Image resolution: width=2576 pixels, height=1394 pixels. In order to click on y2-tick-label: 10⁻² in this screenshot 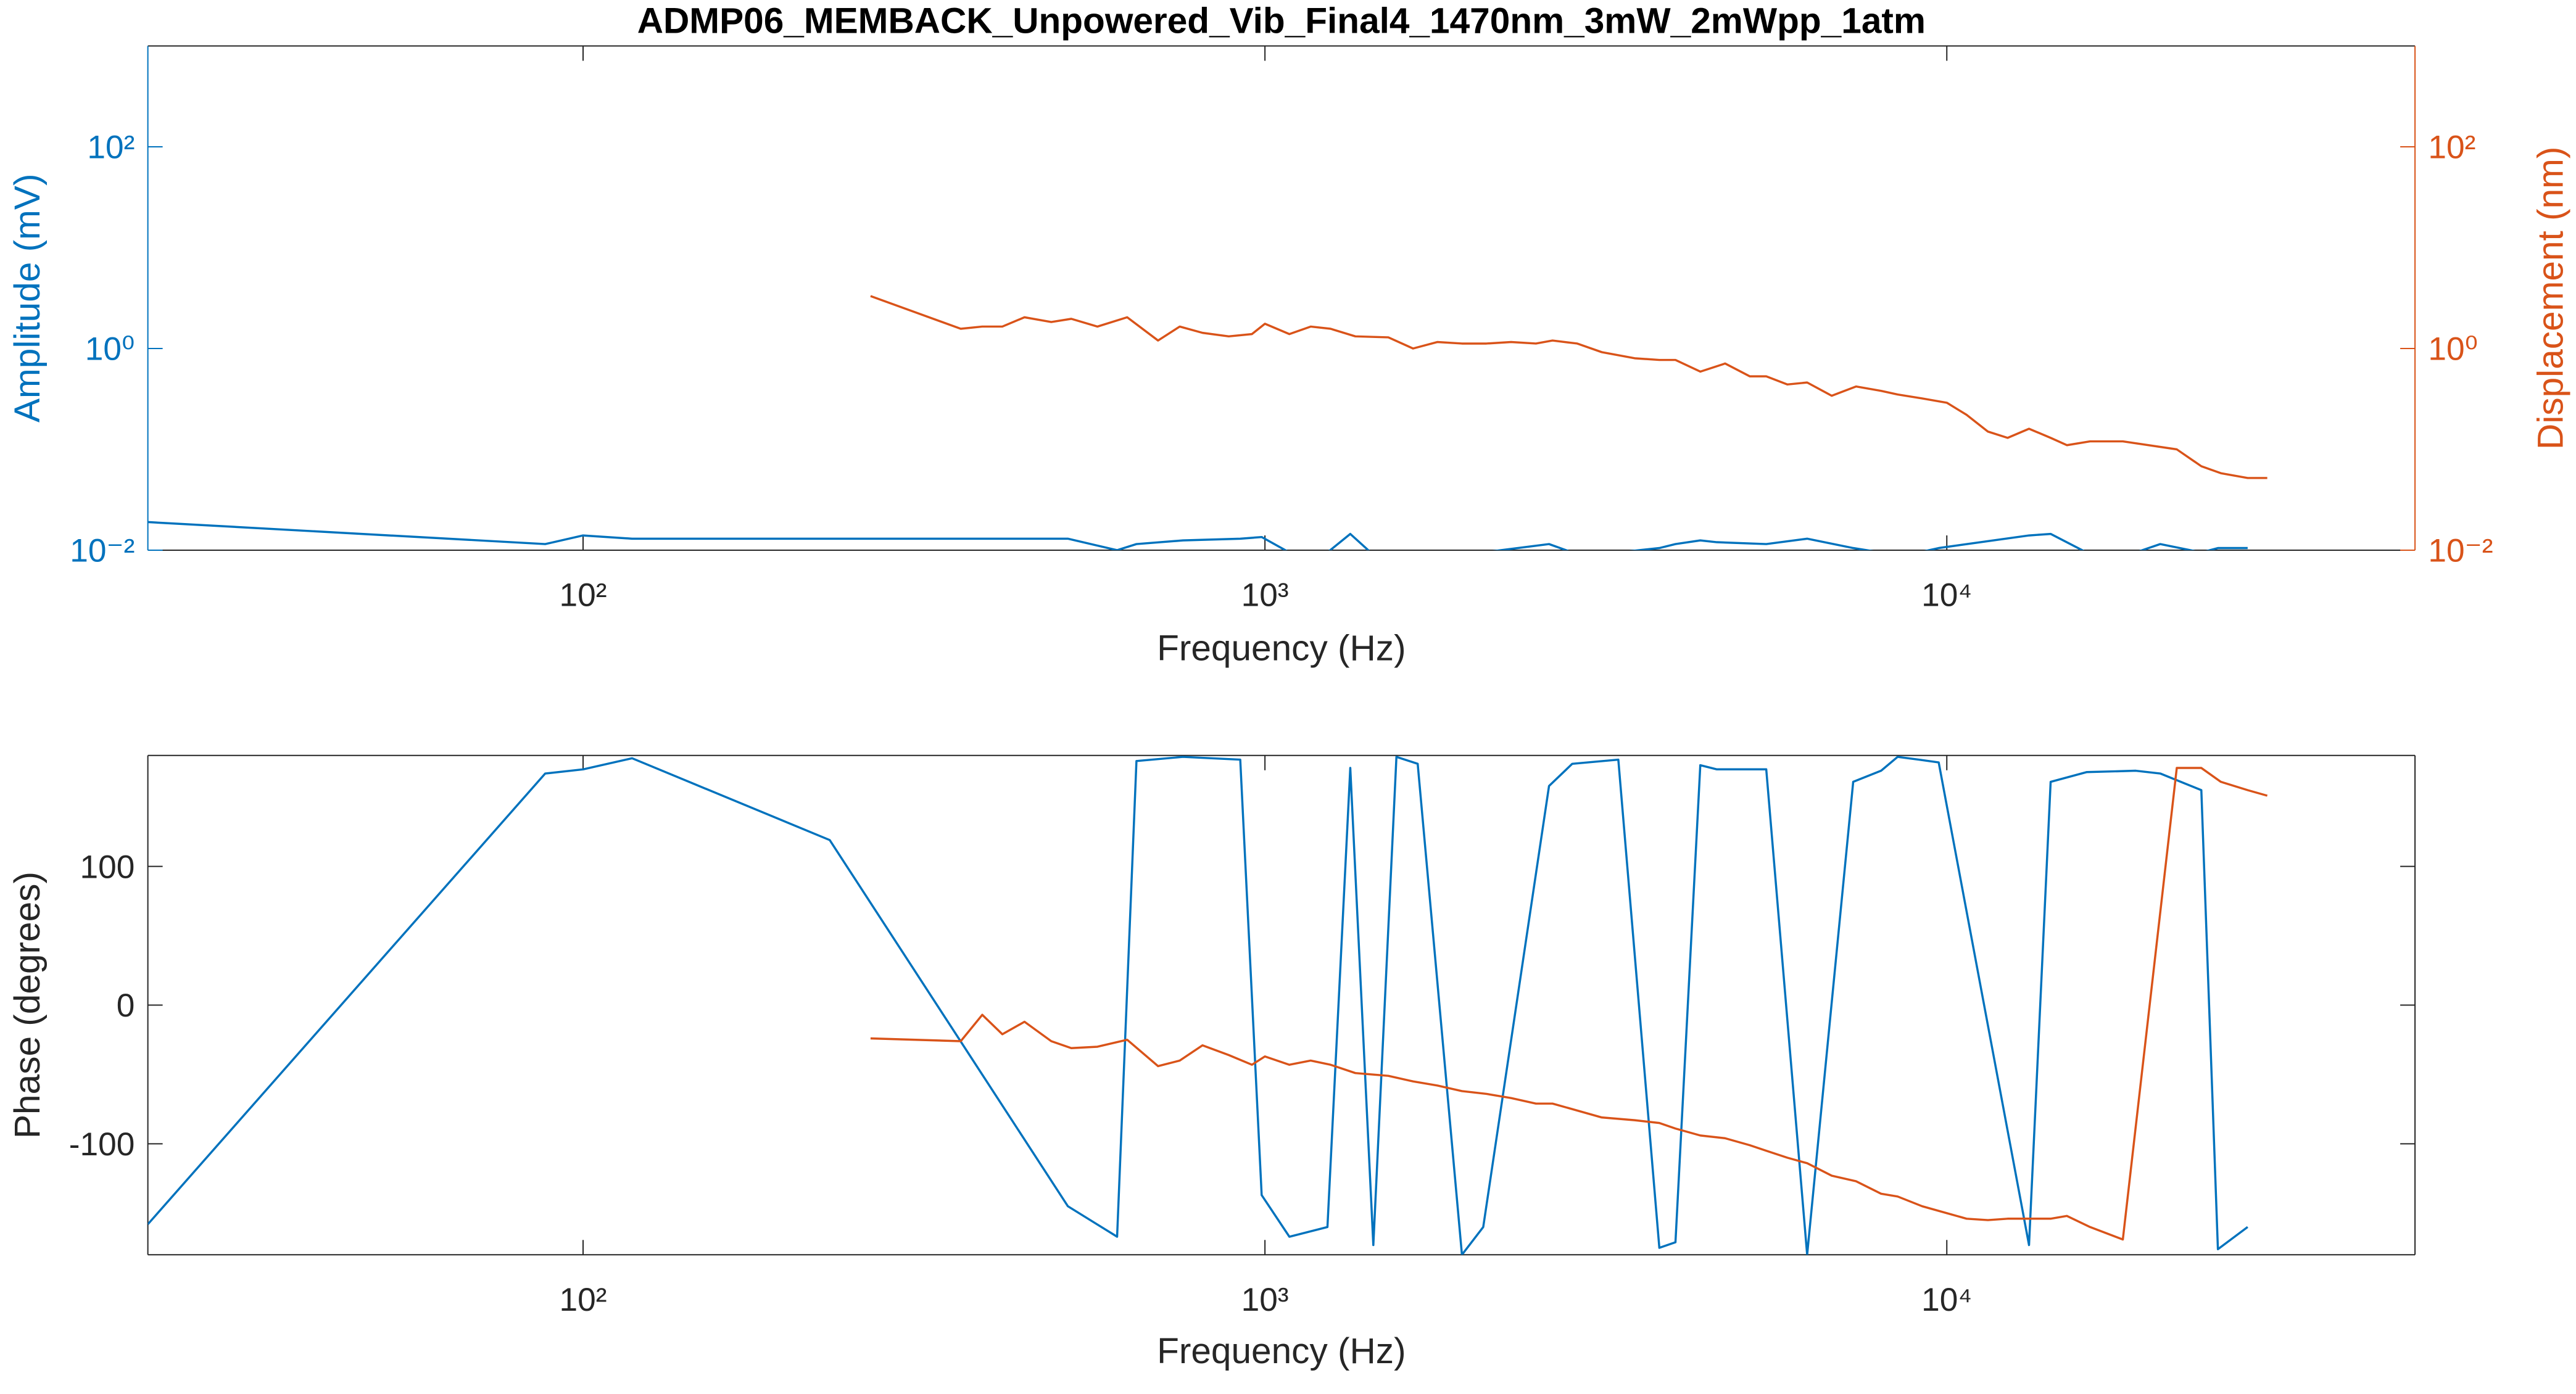, I will do `click(2460, 551)`.